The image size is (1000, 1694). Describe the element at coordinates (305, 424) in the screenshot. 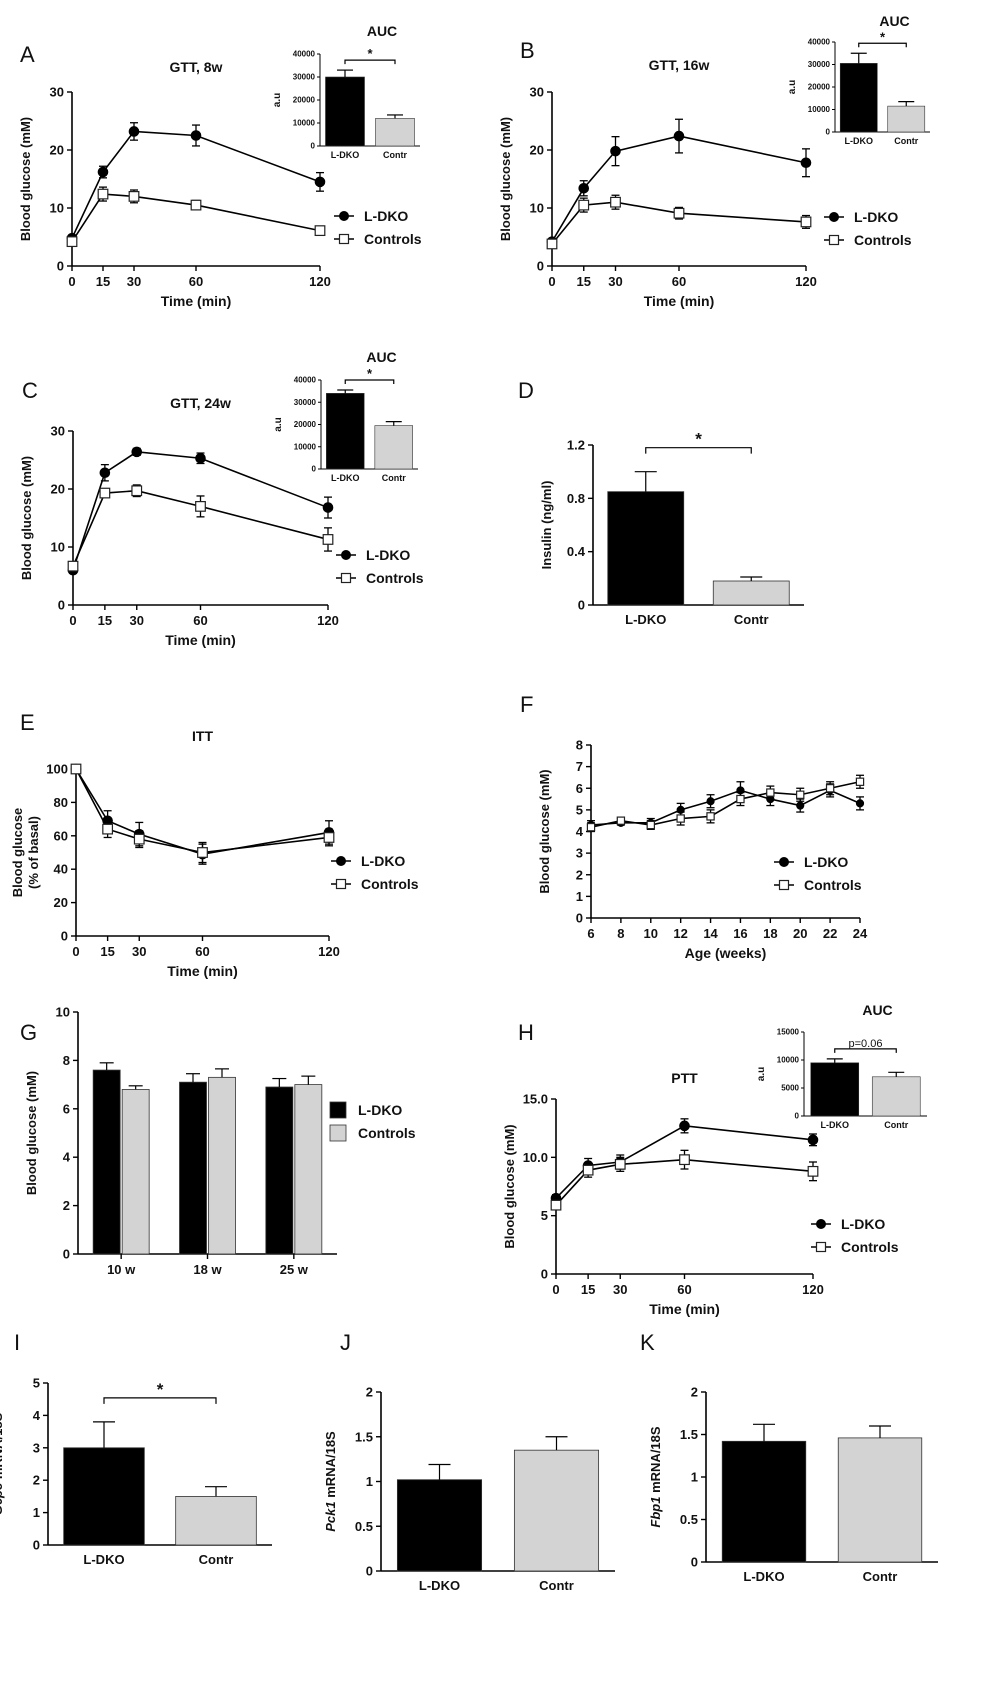

I see `y-tick-label: 20000` at that location.